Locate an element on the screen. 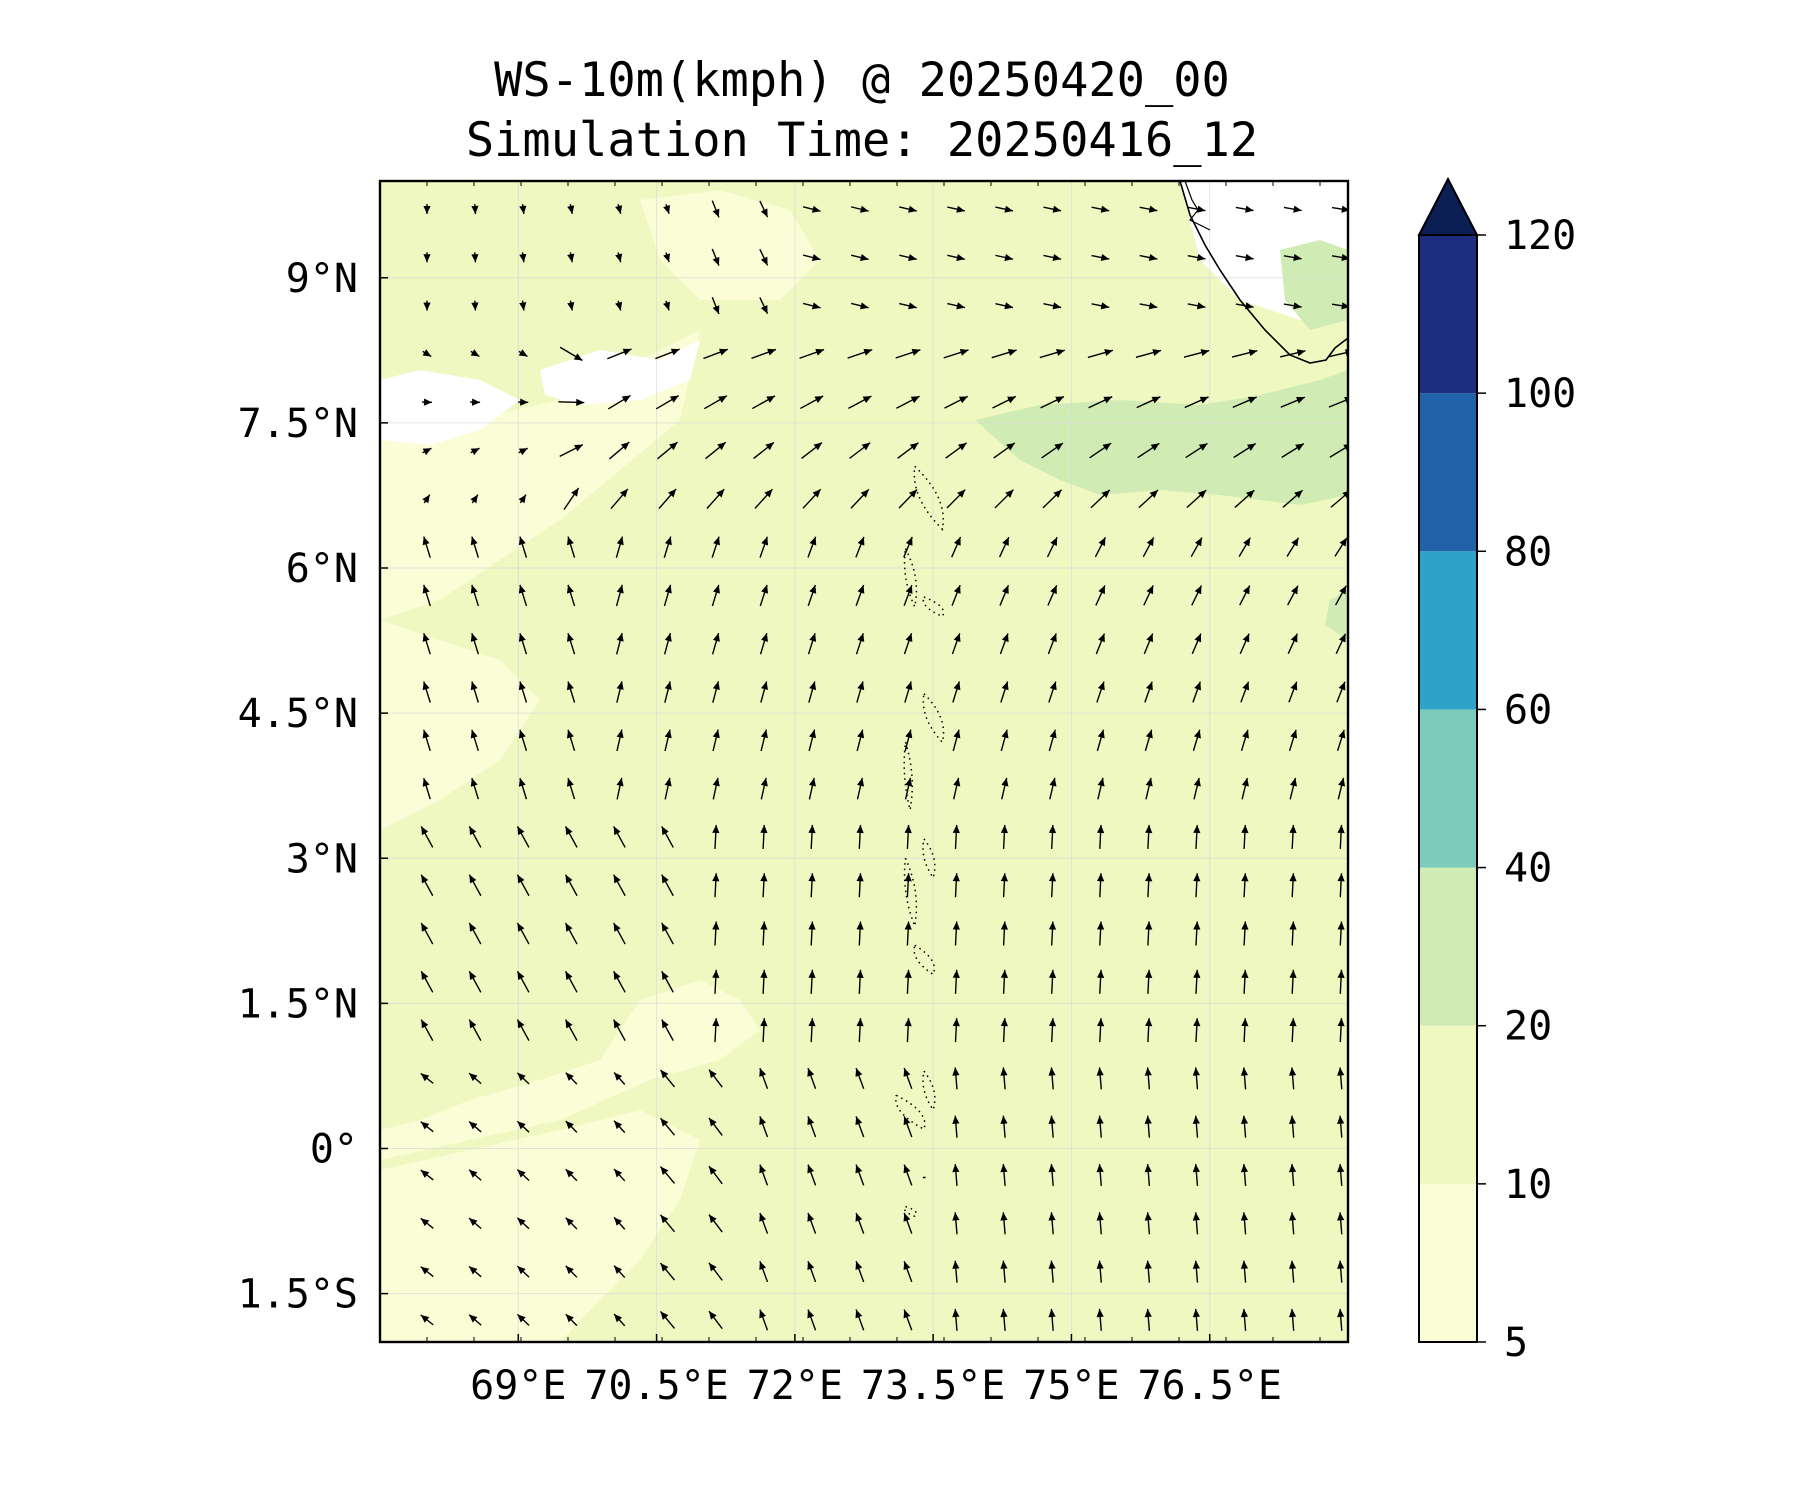  weak-wind-region-west-mid is located at coordinates (460, 725).